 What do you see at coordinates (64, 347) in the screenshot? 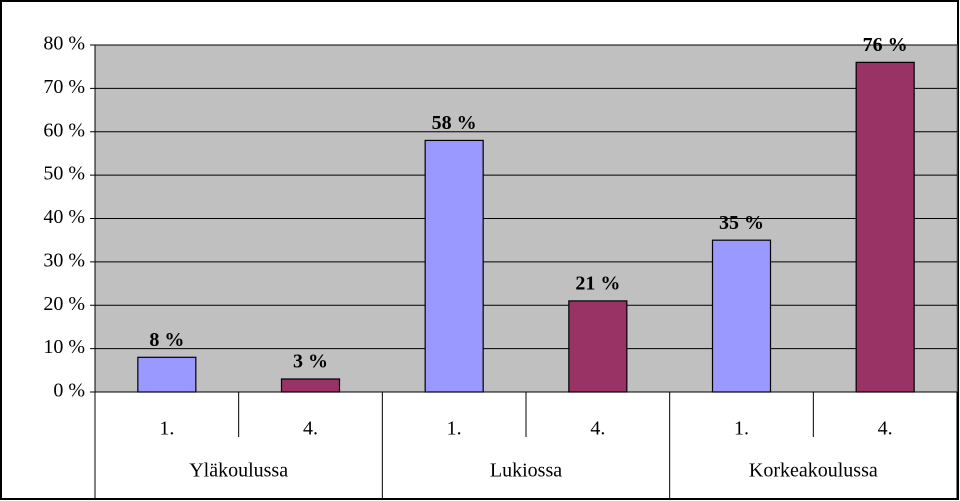
I see `y-tick-label: 10 %` at bounding box center [64, 347].